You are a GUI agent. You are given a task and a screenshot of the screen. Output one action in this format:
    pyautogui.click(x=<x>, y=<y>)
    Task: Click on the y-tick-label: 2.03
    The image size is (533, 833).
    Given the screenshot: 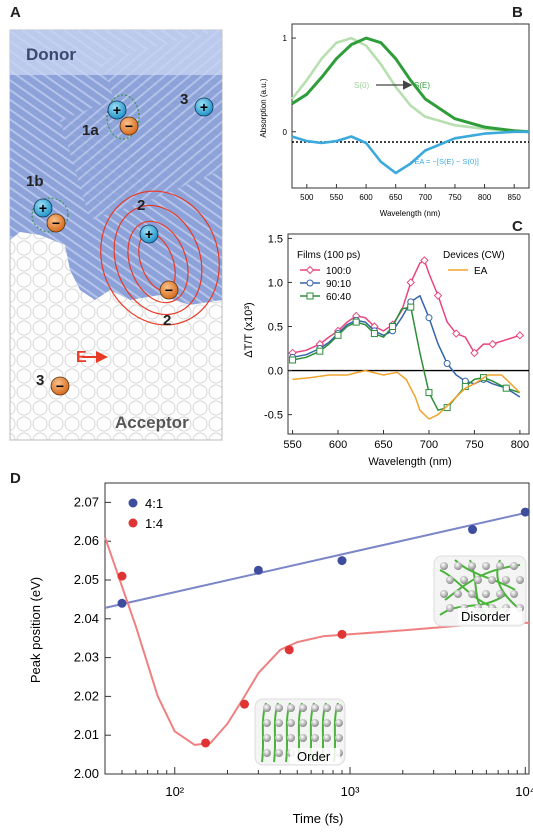 What is the action you would take?
    pyautogui.click(x=86, y=657)
    